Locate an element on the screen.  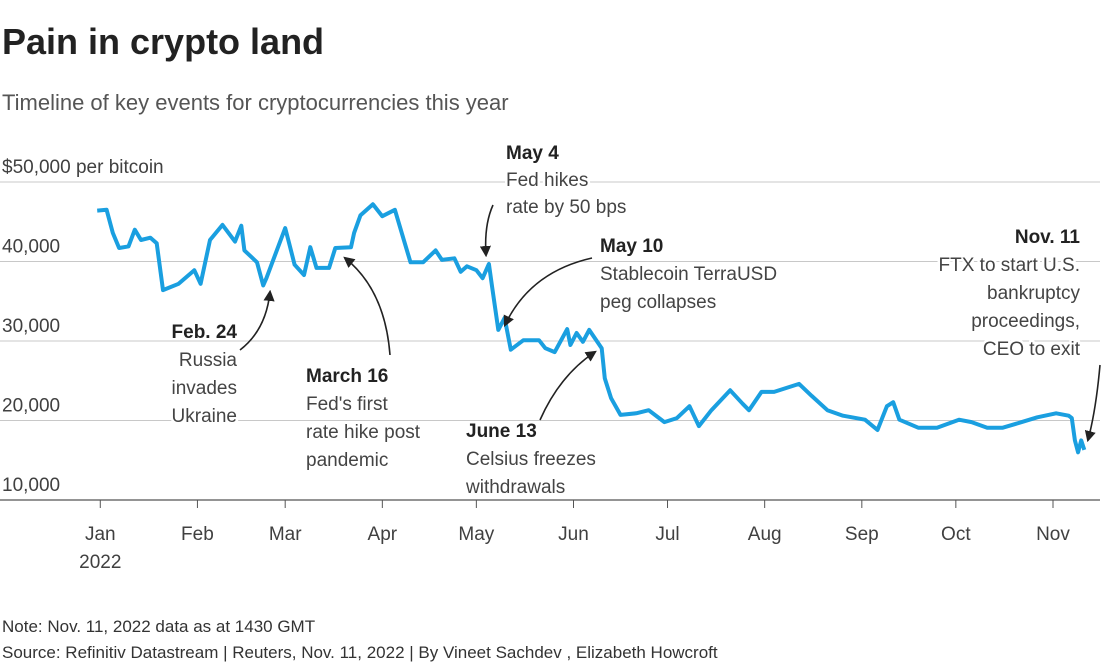
x-tick-label: Jul is located at coordinates (667, 534).